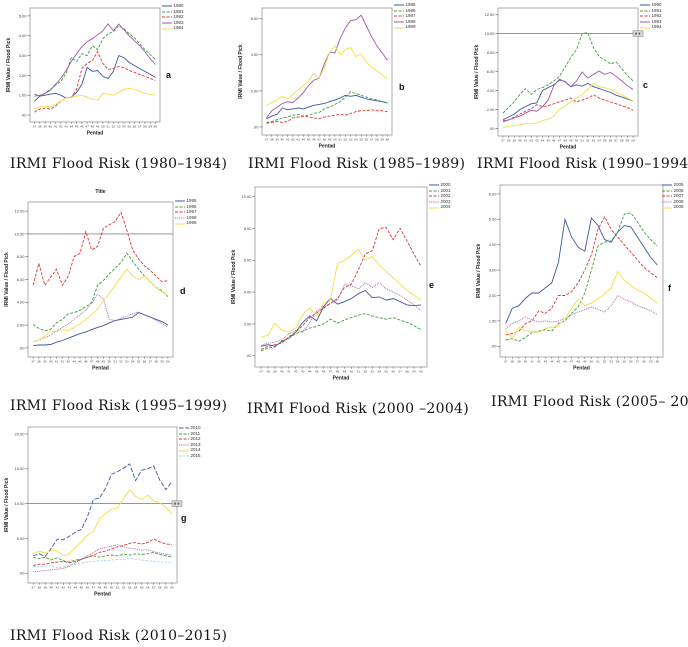  Describe the element at coordinates (651, 27) in the screenshot. I see `legend-item: 1994` at that location.